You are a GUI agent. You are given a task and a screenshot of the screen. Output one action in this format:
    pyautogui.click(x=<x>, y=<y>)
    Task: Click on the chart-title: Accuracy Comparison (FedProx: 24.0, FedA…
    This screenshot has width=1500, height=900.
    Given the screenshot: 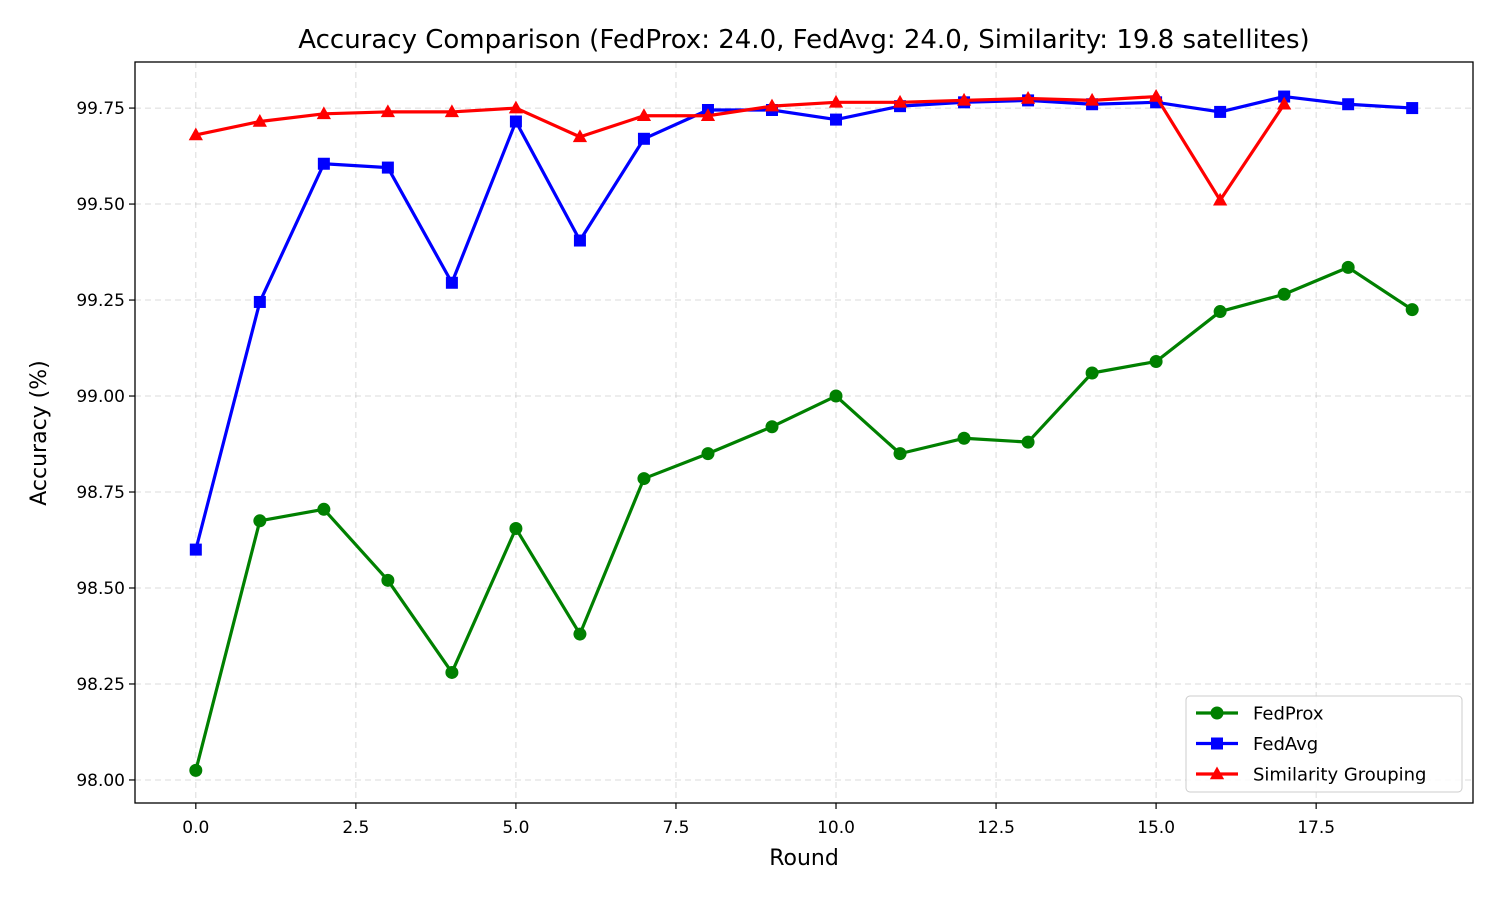 What is the action you would take?
    pyautogui.click(x=803, y=40)
    